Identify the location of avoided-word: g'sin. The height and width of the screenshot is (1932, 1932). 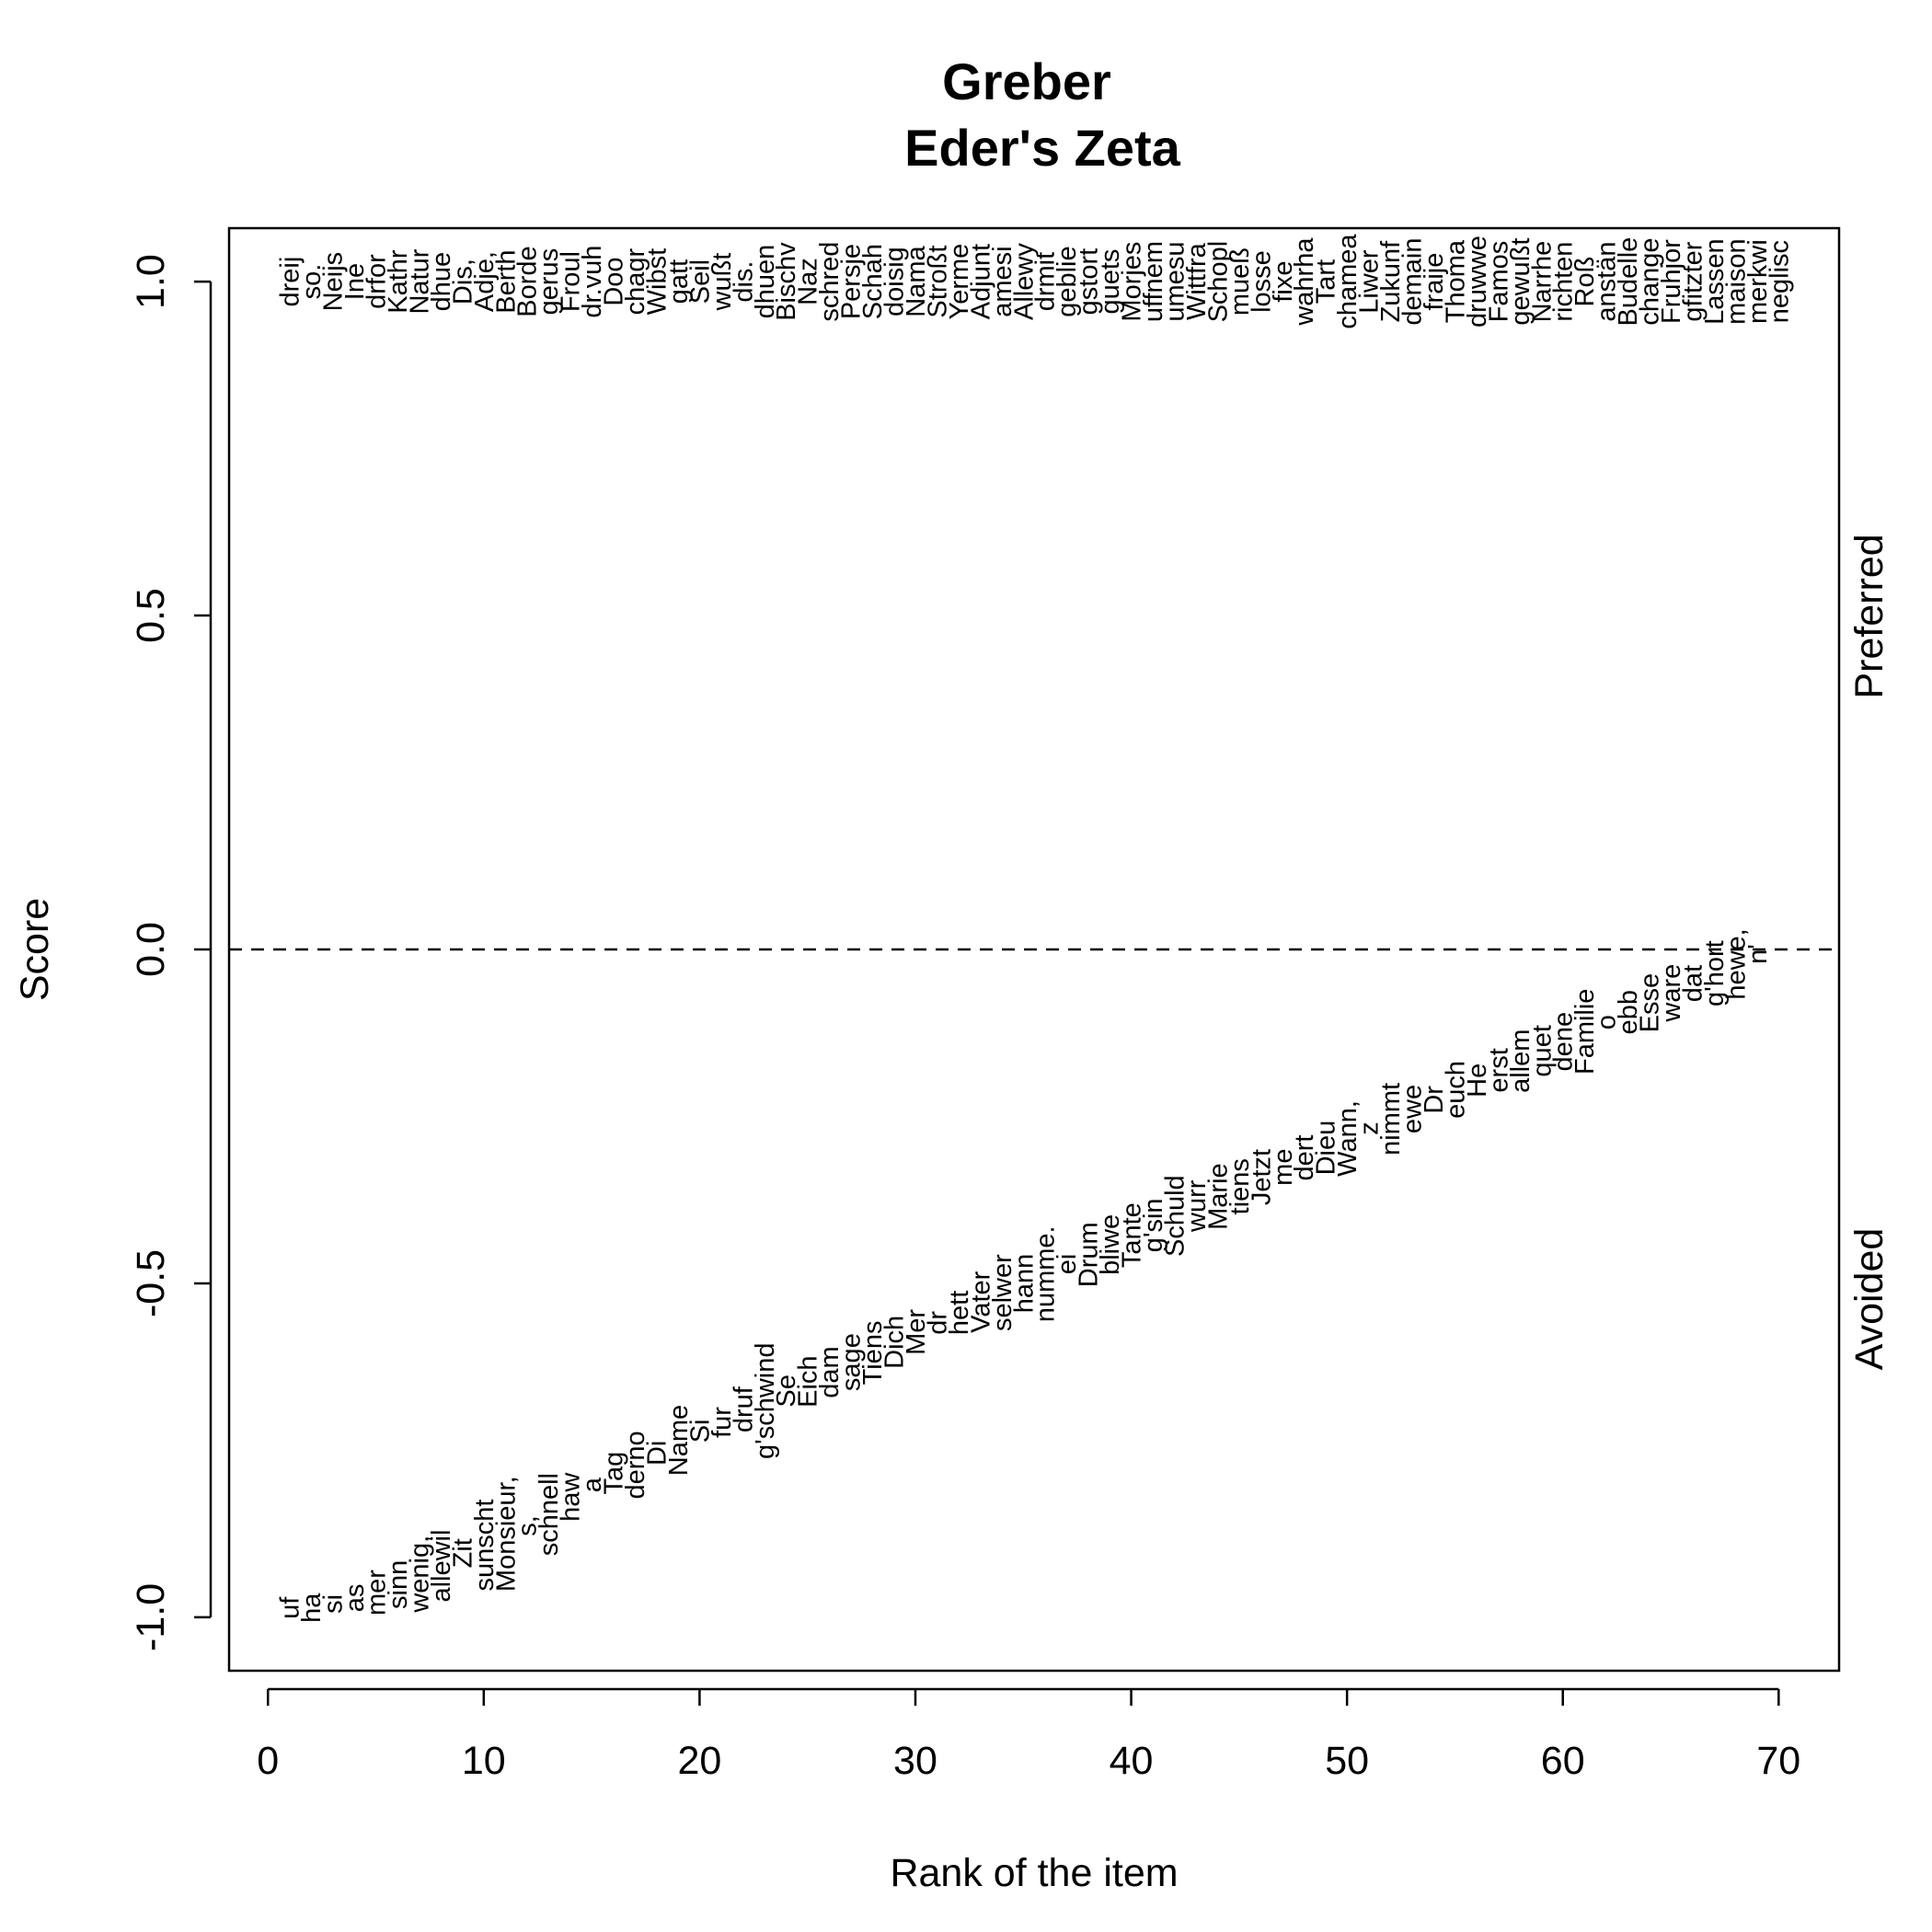
(1153, 1225).